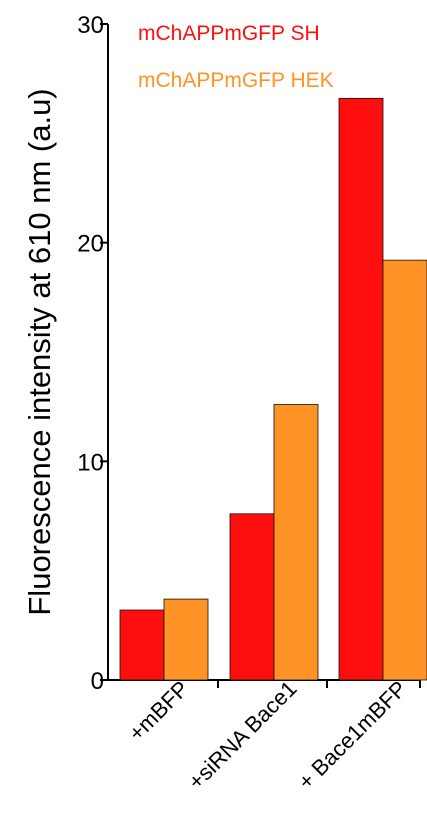 This screenshot has height=839, width=427. I want to click on x-tick-label: +siRNA Bace1, so click(242, 735).